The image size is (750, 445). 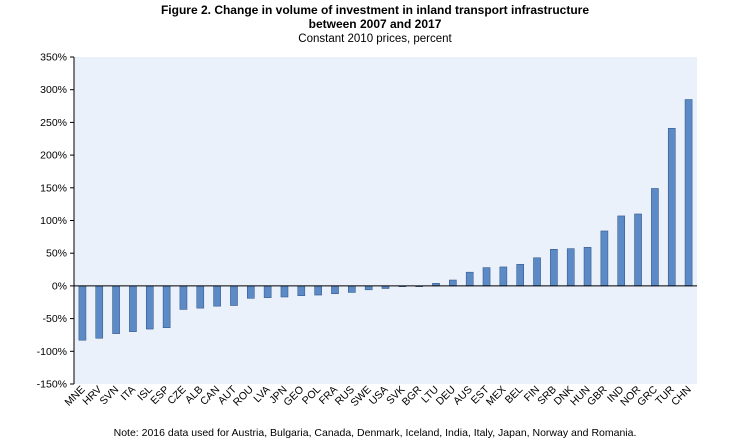 What do you see at coordinates (267, 291) in the screenshot?
I see `bar-lva` at bounding box center [267, 291].